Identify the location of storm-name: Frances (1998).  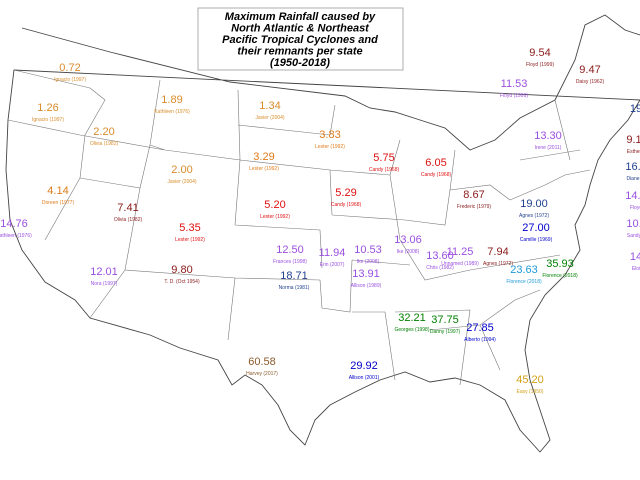
(290, 262).